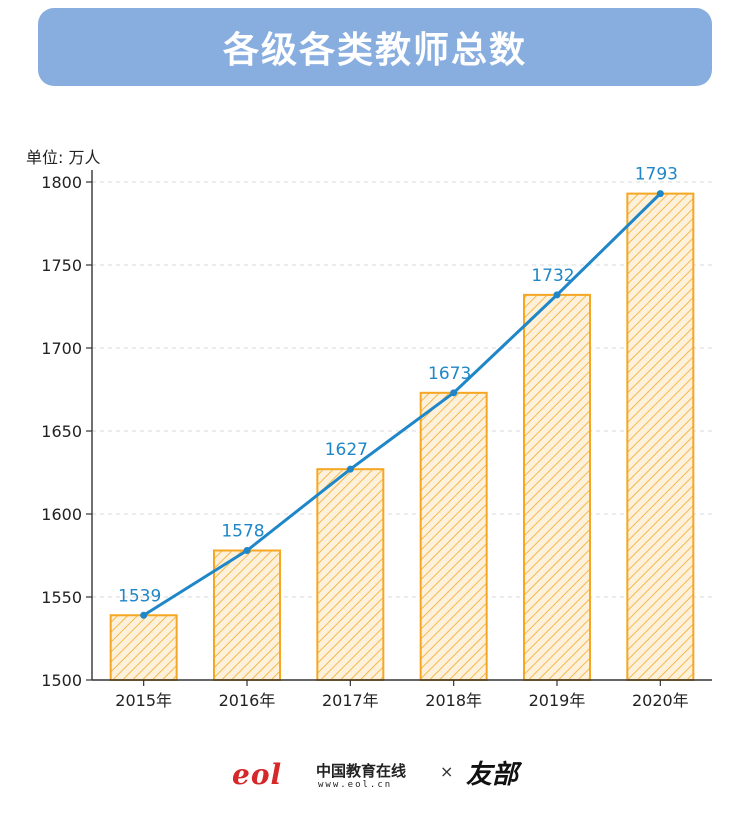 This screenshot has width=750, height=833. Describe the element at coordinates (402, 695) in the screenshot. I see `x-axis-ticks: 2015年 2016年 2017年 2018年 2019年 2020年` at that location.